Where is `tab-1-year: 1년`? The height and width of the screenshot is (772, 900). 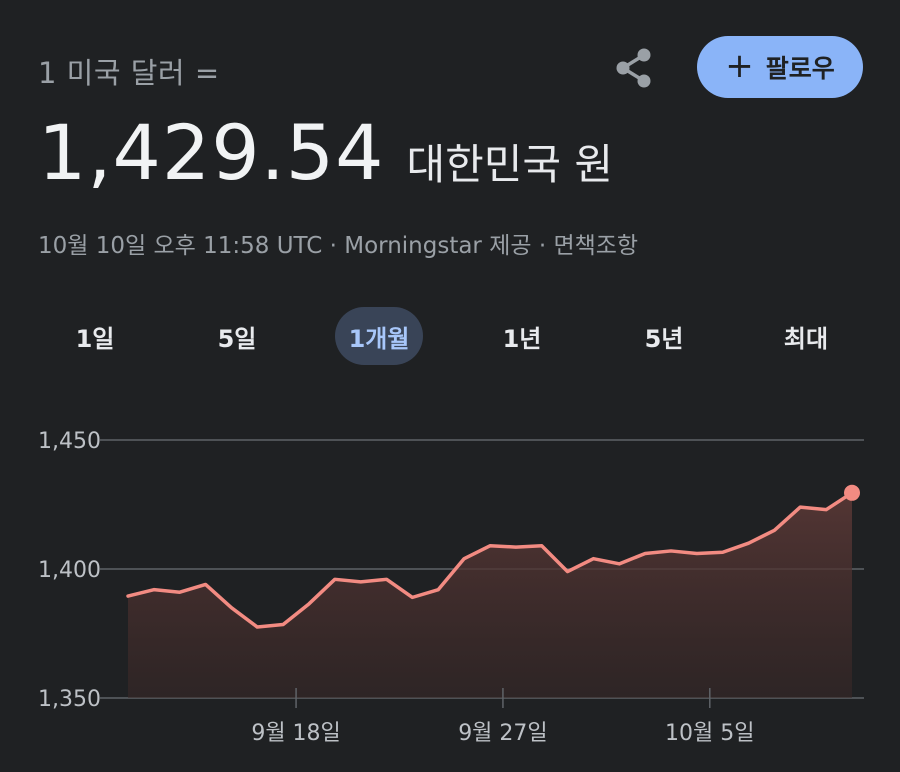
tab-1-year: 1년 is located at coordinates (522, 338).